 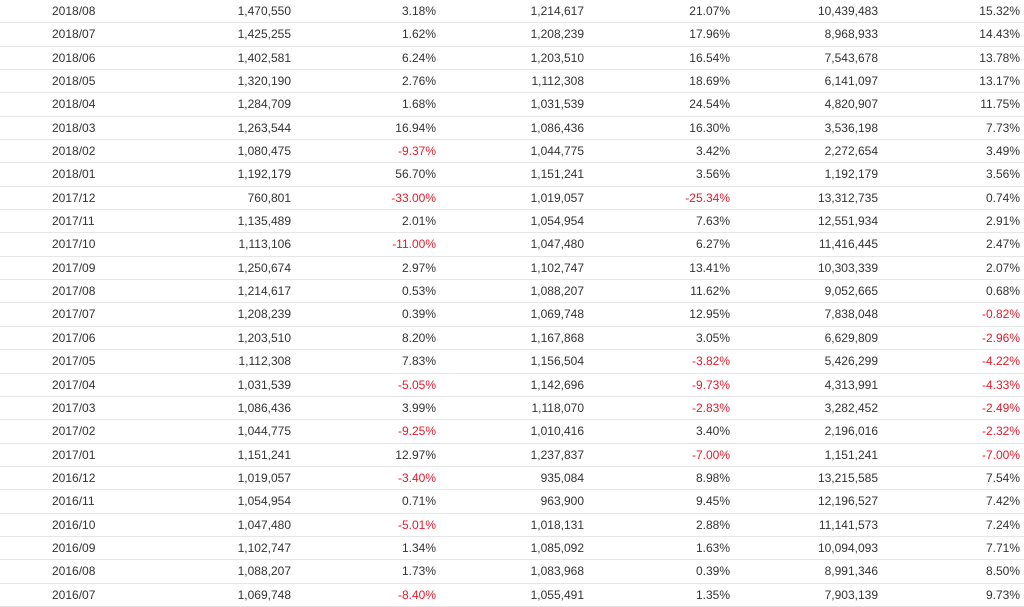 What do you see at coordinates (557, 197) in the screenshot?
I see `compare-value-cell: 1,019,057` at bounding box center [557, 197].